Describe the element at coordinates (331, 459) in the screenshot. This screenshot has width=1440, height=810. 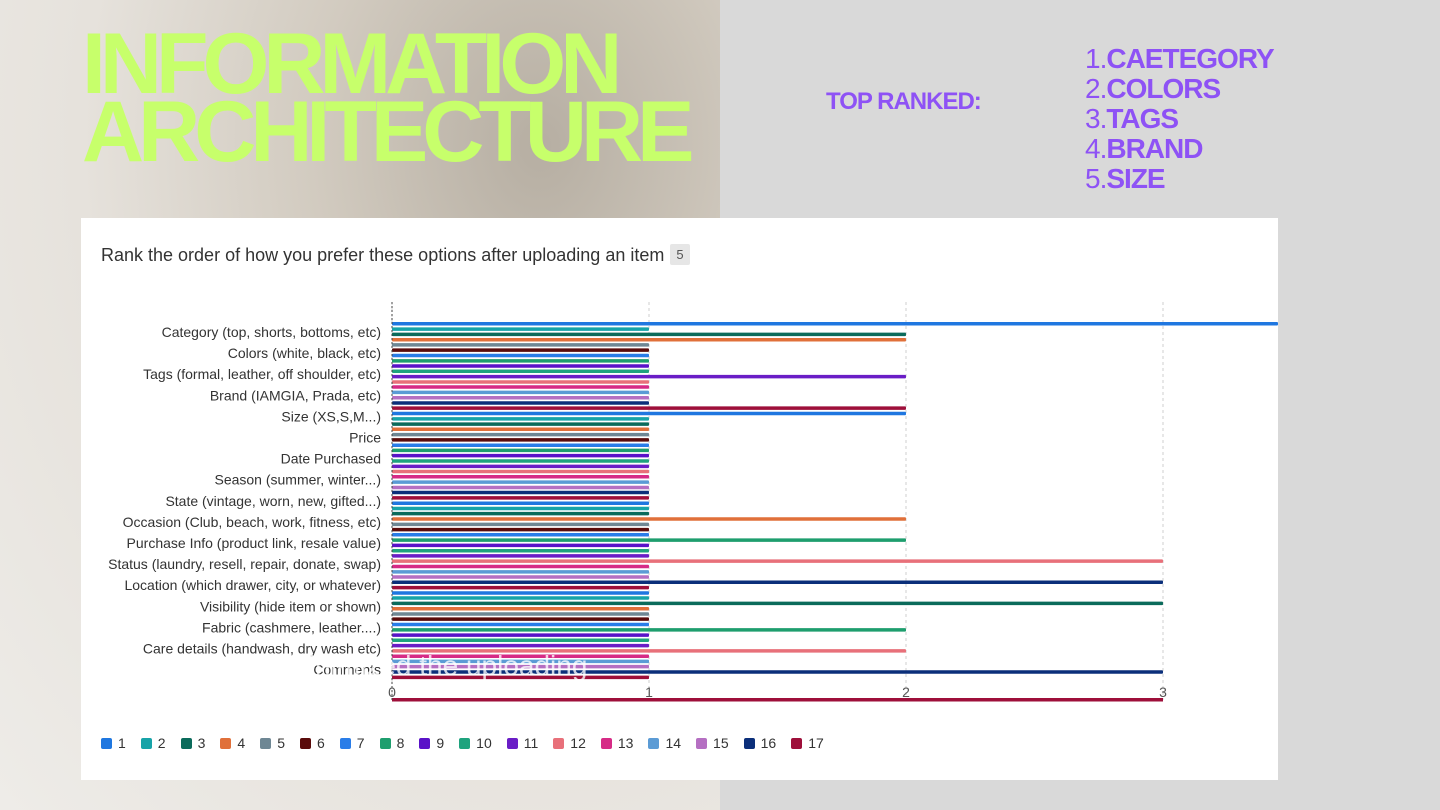
I see `category-label: Date Purchased` at that location.